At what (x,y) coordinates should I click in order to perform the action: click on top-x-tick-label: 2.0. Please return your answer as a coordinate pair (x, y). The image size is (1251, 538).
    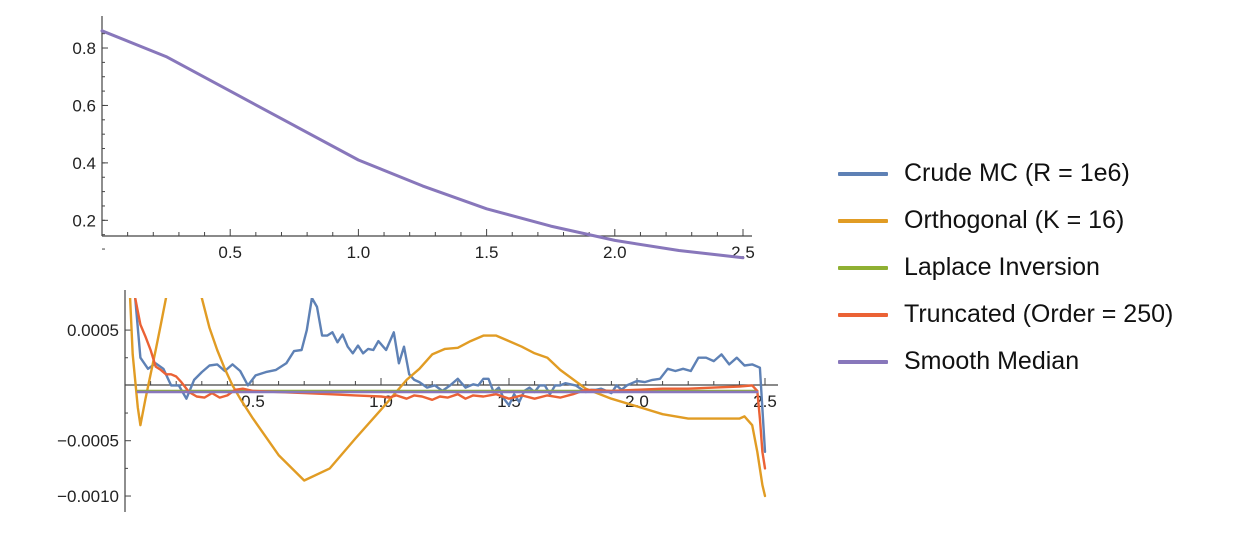
    Looking at the image, I should click on (615, 252).